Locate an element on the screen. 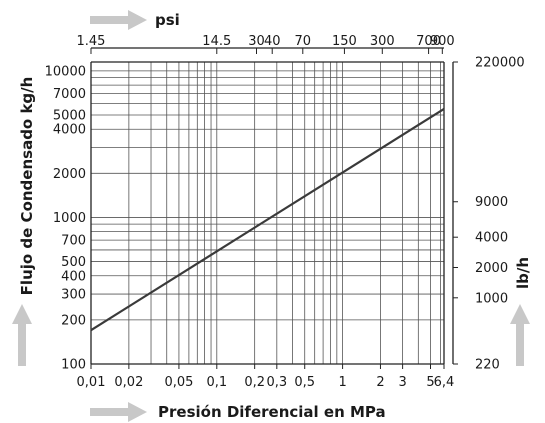 The image size is (545, 423). x-tick-labels: 0,01 0,02 0,05 0,1 0,2 0,3 0,5 1 2 3 5 6,4 is located at coordinates (266, 377).